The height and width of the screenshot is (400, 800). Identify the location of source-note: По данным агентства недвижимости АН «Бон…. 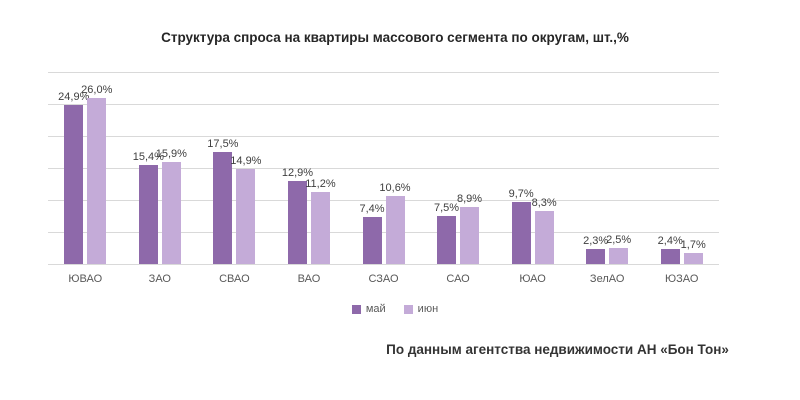
(557, 349).